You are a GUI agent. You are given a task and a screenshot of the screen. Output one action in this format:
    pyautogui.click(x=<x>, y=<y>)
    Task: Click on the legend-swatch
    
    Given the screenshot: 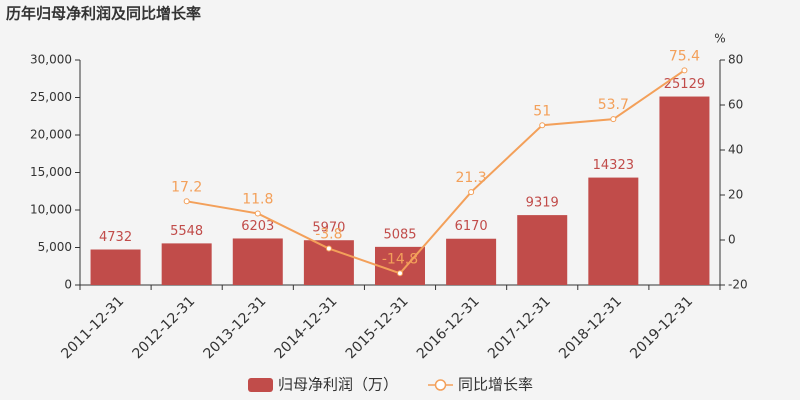 What is the action you would take?
    pyautogui.click(x=260, y=385)
    